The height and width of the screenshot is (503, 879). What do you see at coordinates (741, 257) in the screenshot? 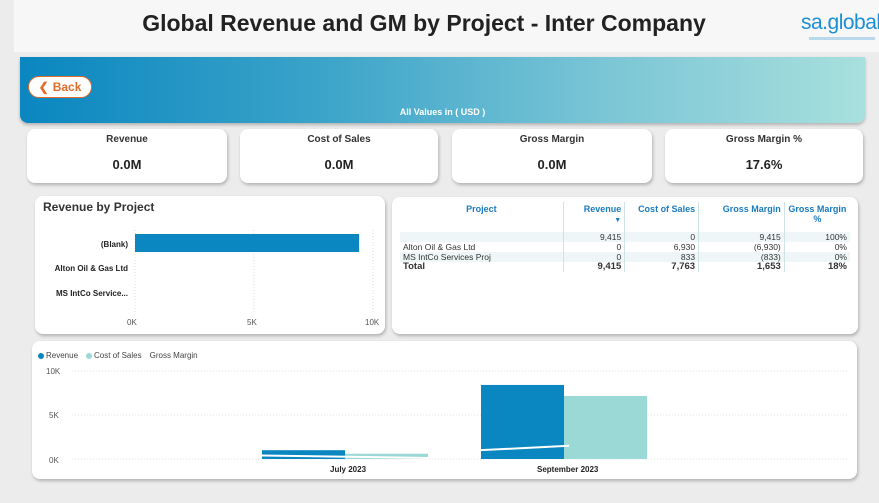
I see `cell-gm: (833)` at bounding box center [741, 257].